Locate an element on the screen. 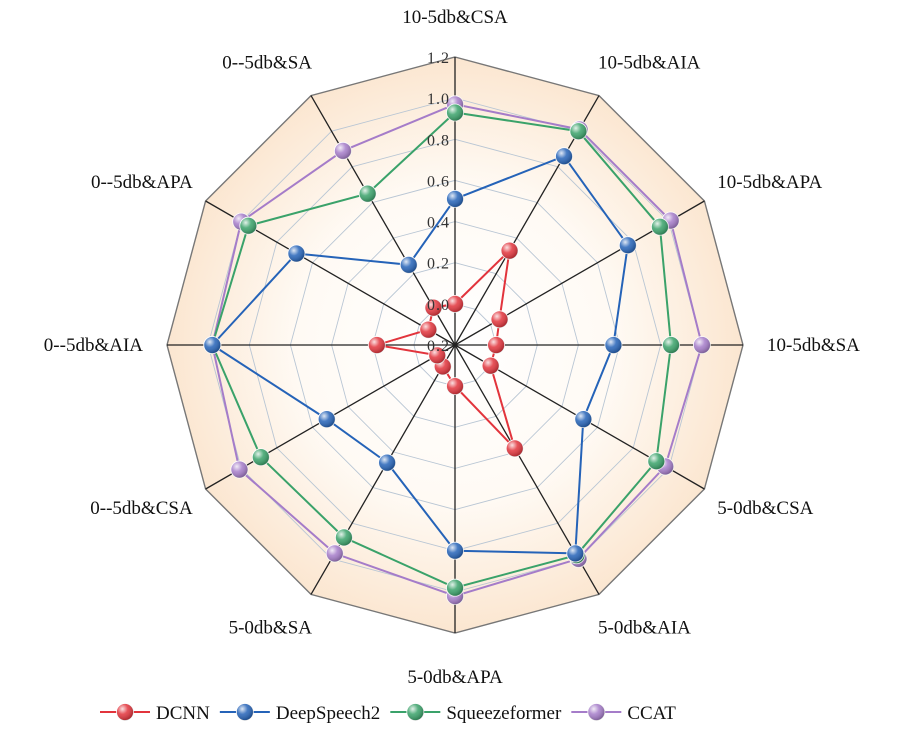 The image size is (900, 731). series-dcnn is located at coordinates (445, 349).